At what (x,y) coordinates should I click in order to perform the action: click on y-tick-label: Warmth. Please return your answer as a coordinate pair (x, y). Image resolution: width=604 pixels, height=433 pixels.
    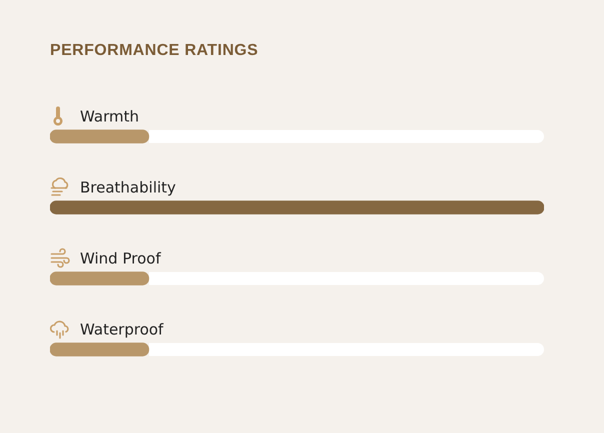
    Looking at the image, I should click on (109, 116).